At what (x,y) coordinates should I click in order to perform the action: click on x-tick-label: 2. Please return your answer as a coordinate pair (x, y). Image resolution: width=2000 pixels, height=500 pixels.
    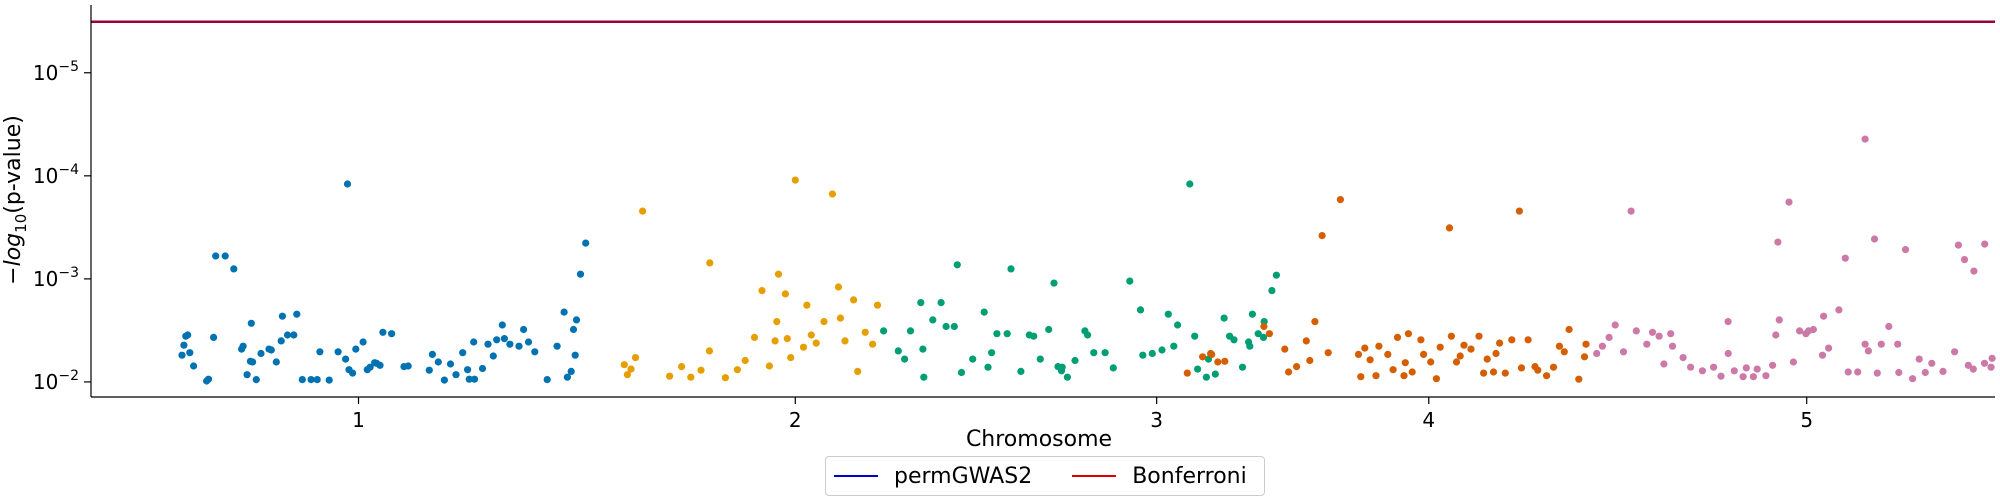
    Looking at the image, I should click on (795, 420).